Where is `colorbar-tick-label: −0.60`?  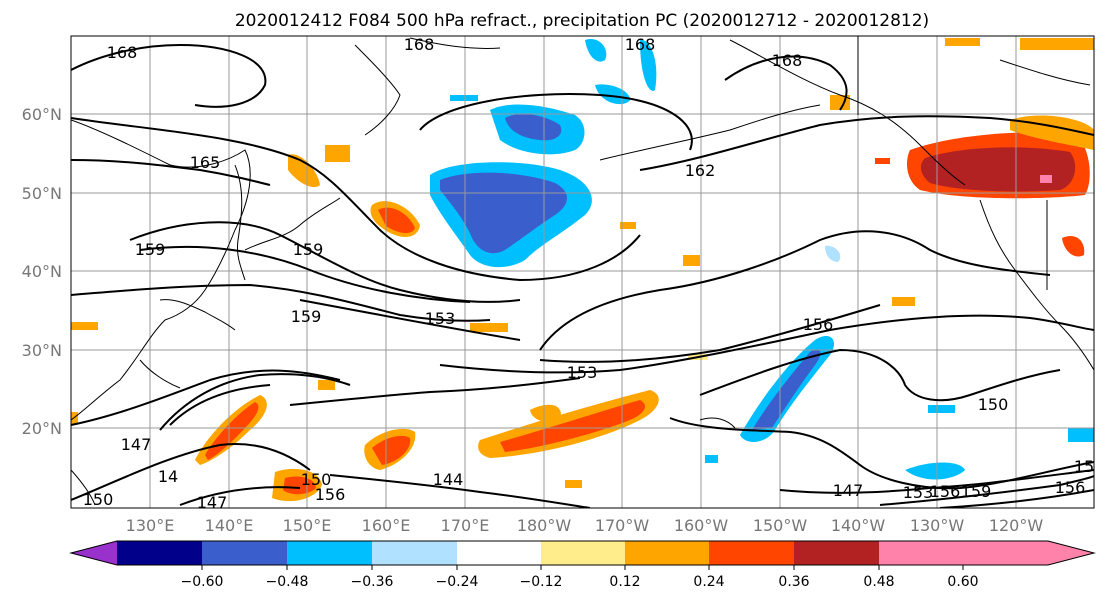 colorbar-tick-label: −0.60 is located at coordinates (202, 582).